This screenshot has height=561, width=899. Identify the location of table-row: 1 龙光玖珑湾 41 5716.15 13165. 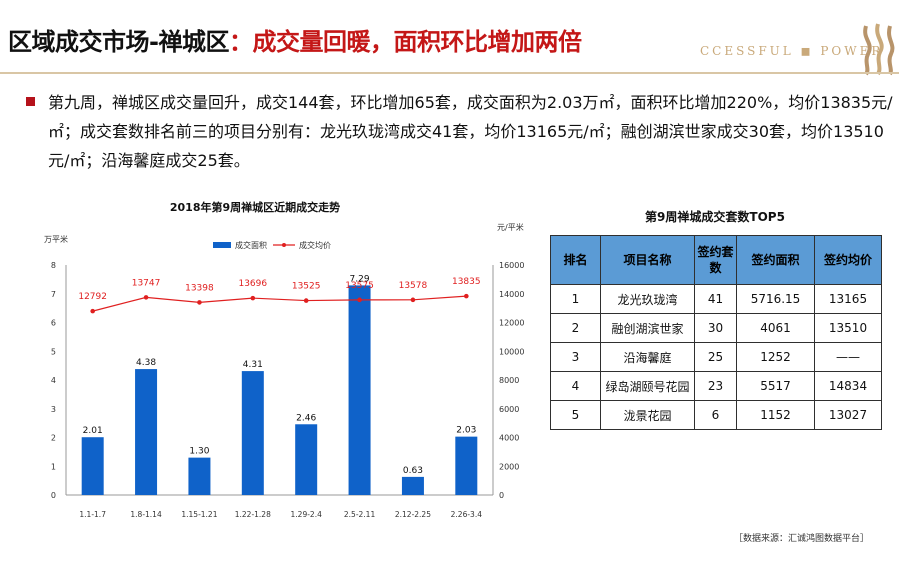
(716, 299).